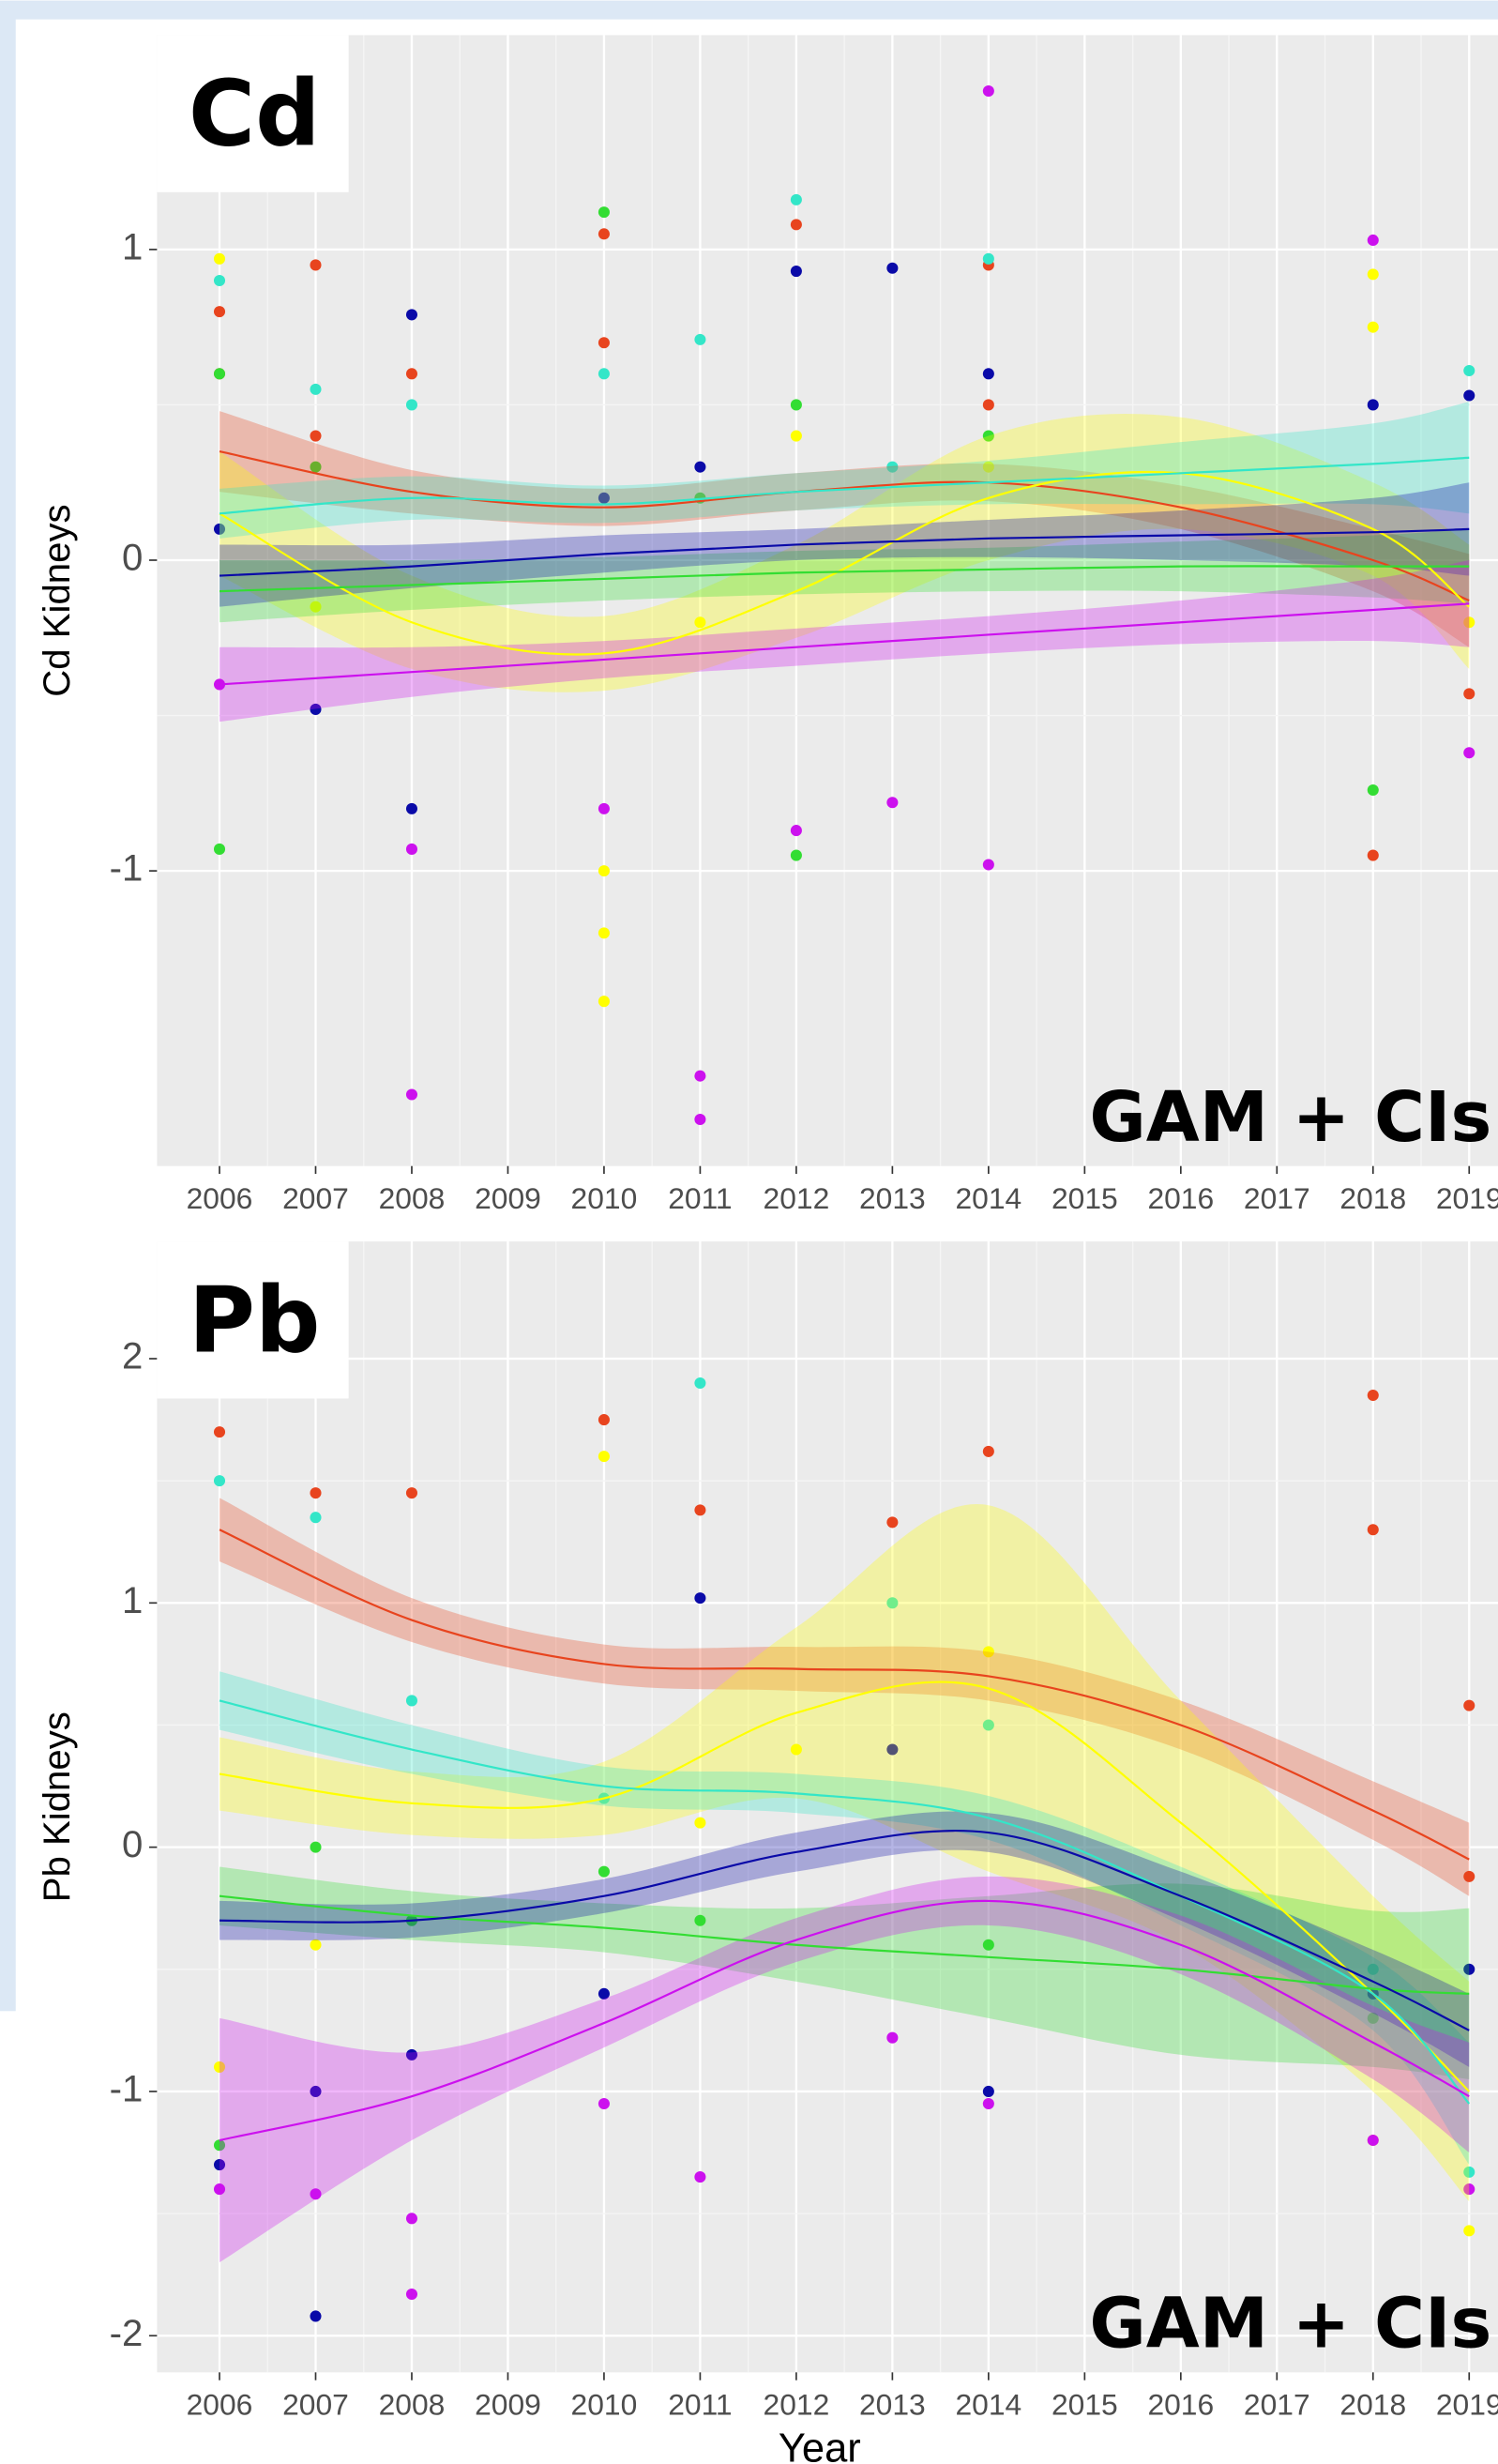  Describe the element at coordinates (1180, 1198) in the screenshot. I see `x-tick-label: 2016` at that location.